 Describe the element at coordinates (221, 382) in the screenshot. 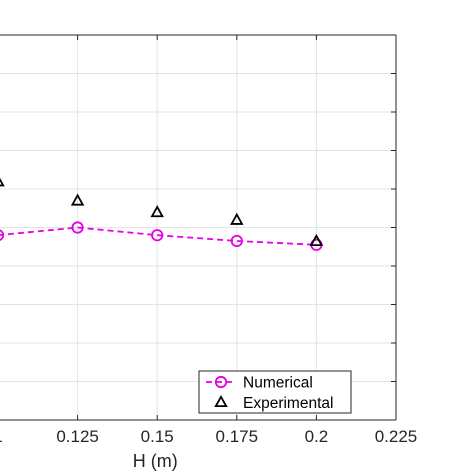

I see `legend-numerical-marker` at that location.